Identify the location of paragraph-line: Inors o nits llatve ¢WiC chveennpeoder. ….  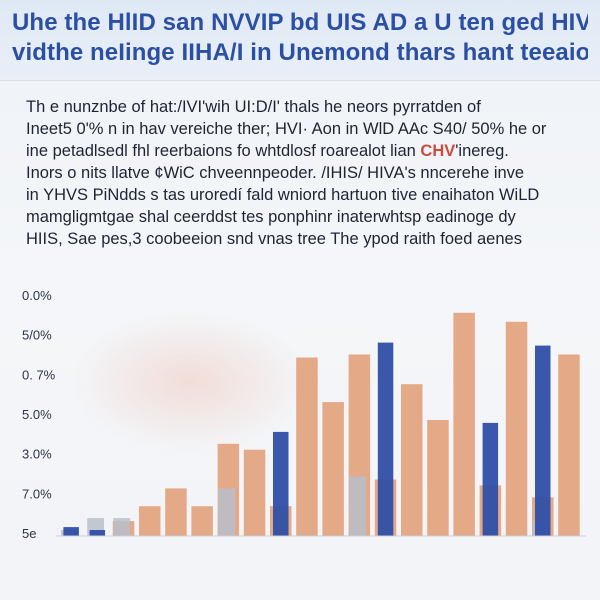
(275, 173).